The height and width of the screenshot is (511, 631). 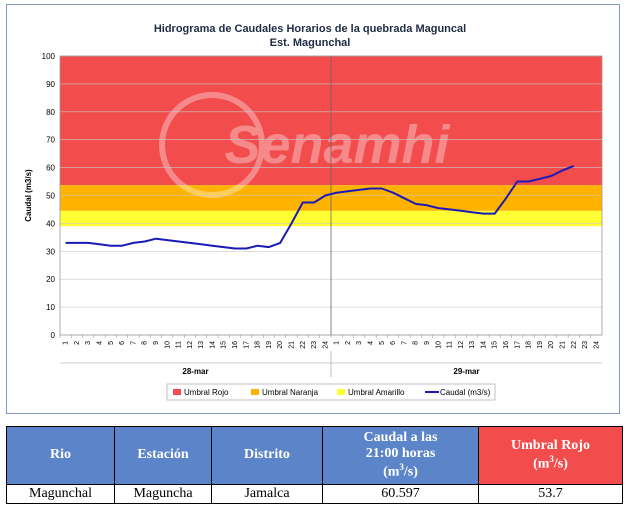 What do you see at coordinates (50, 307) in the screenshot?
I see `y-tick-label-10: 10` at bounding box center [50, 307].